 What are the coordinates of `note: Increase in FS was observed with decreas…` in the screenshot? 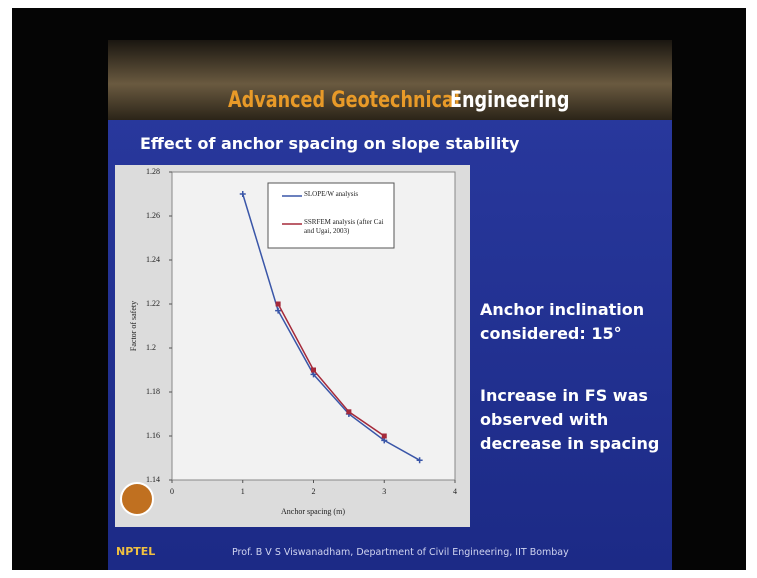 It's located at (570, 419).